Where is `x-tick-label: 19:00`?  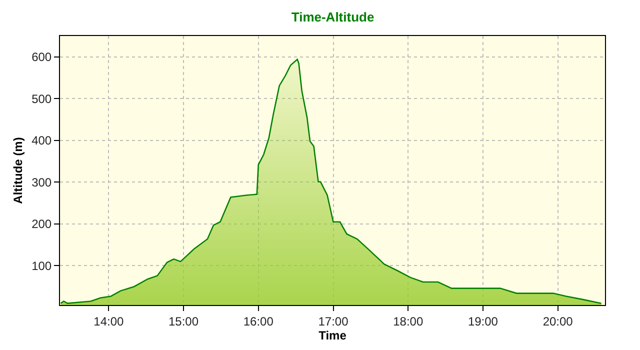 x-tick-label: 19:00 is located at coordinates (483, 321).